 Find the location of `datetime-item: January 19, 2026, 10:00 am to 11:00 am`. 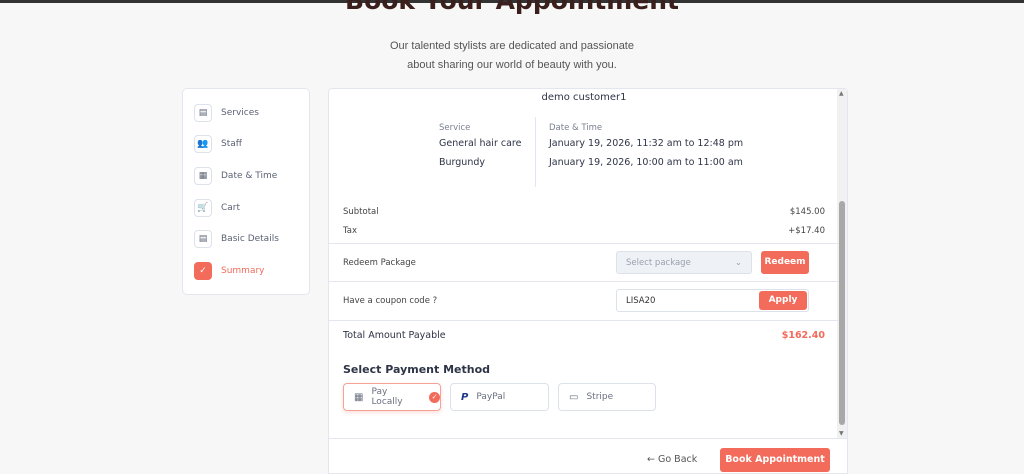

datetime-item: January 19, 2026, 10:00 am to 11:00 am is located at coordinates (646, 162).